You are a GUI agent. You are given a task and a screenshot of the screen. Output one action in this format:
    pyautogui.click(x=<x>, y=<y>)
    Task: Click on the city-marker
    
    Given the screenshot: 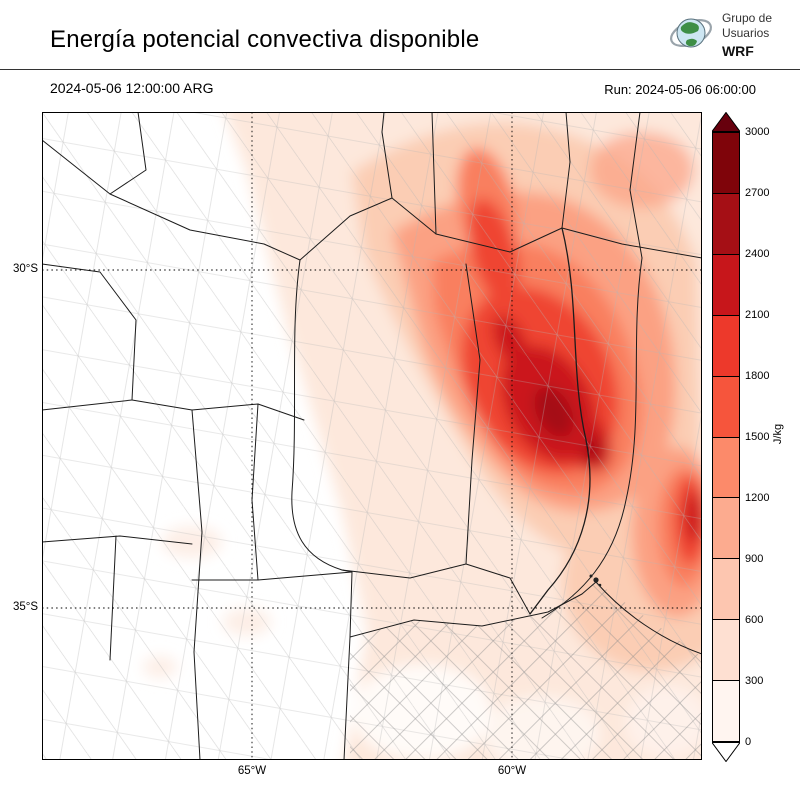 What is the action you would take?
    pyautogui.click(x=595, y=580)
    